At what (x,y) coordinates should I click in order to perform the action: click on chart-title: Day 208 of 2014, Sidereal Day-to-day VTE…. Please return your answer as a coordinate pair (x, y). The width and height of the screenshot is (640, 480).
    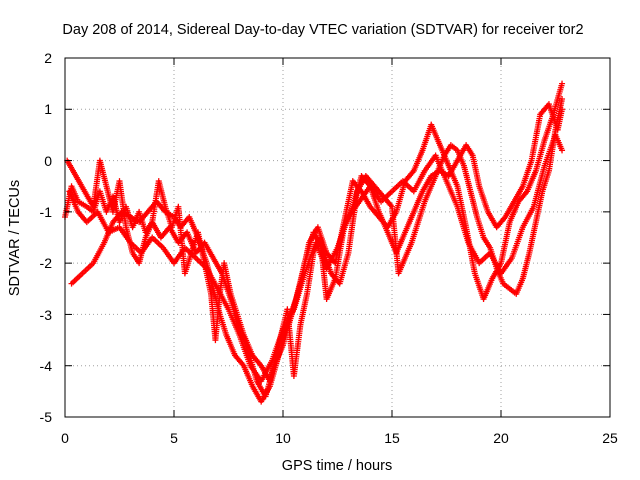
    Looking at the image, I should click on (322, 30).